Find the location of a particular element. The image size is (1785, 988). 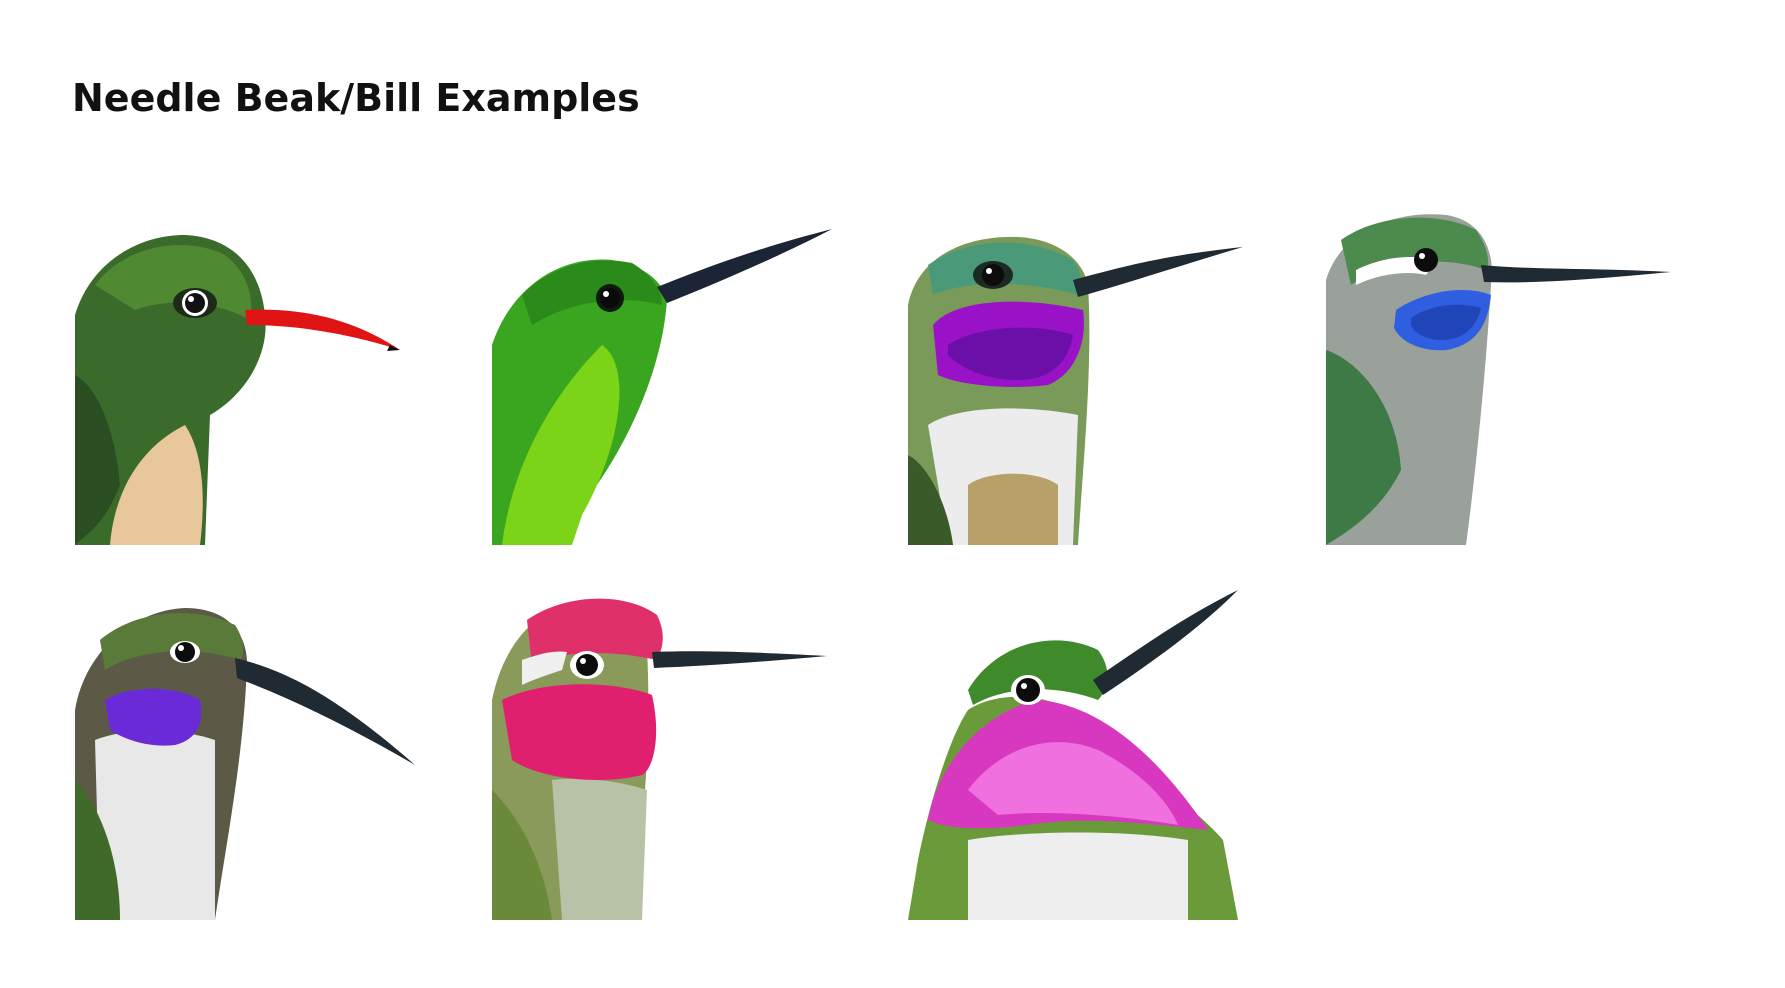

hummingbird-blue-throat-image is located at coordinates (1506, 377).